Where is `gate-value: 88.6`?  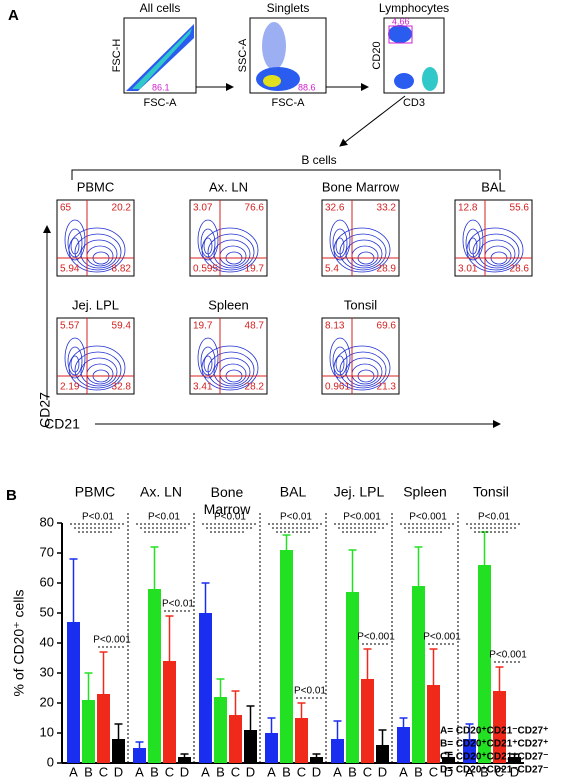 gate-value: 88.6 is located at coordinates (307, 87).